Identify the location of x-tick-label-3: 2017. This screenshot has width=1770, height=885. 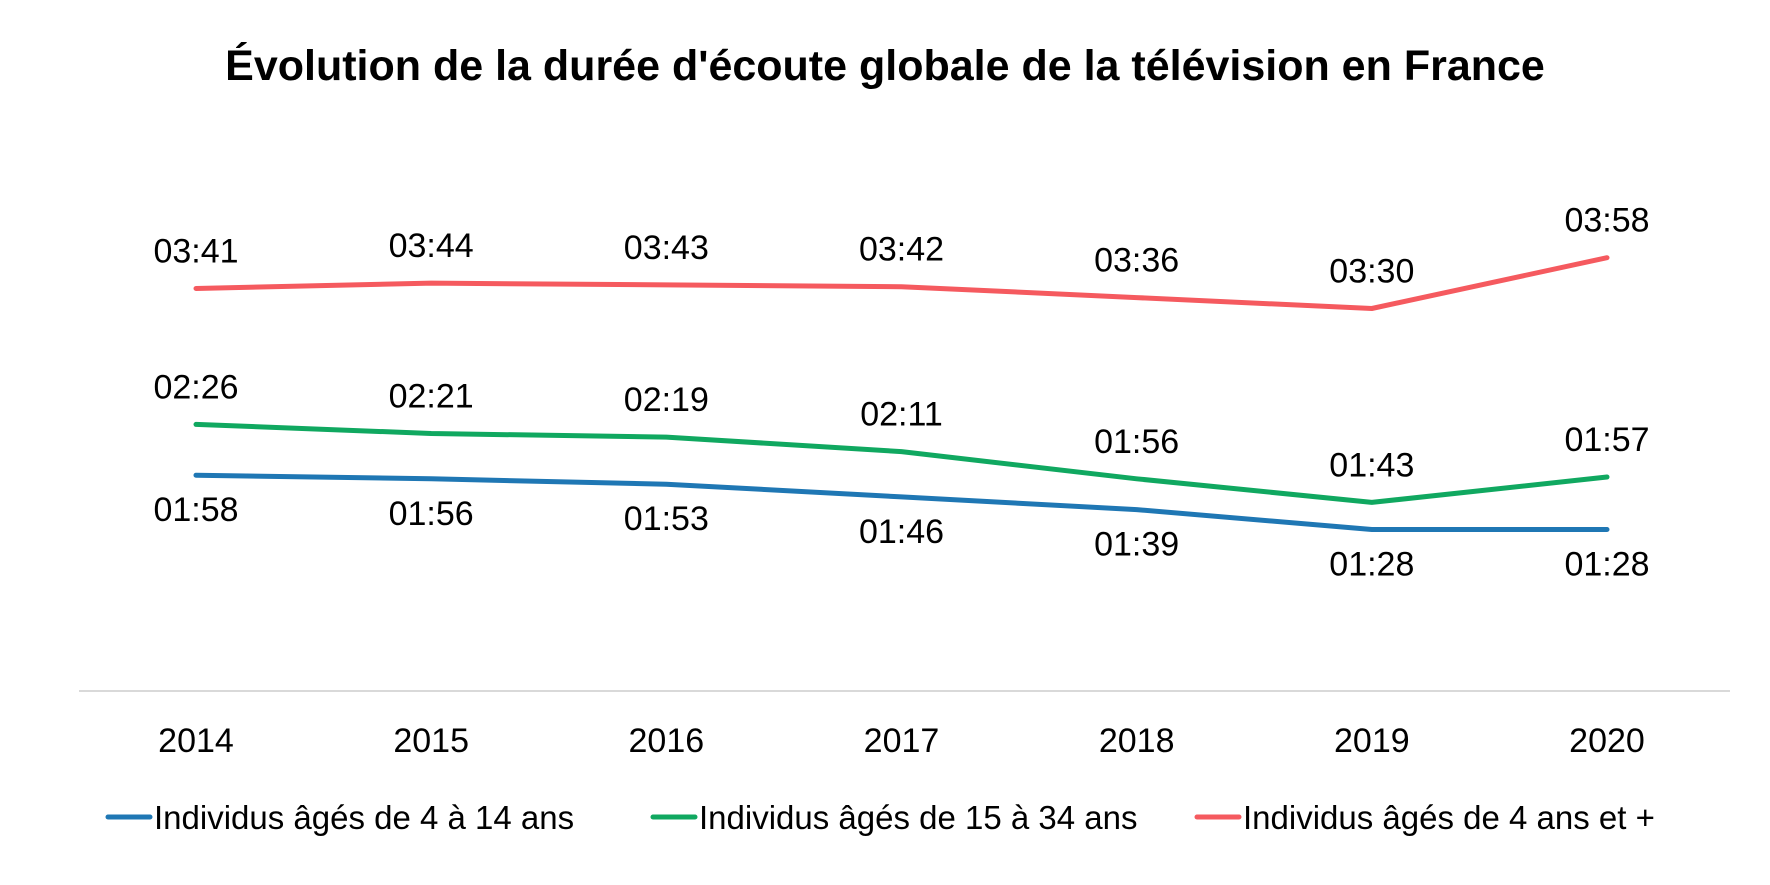
(902, 741).